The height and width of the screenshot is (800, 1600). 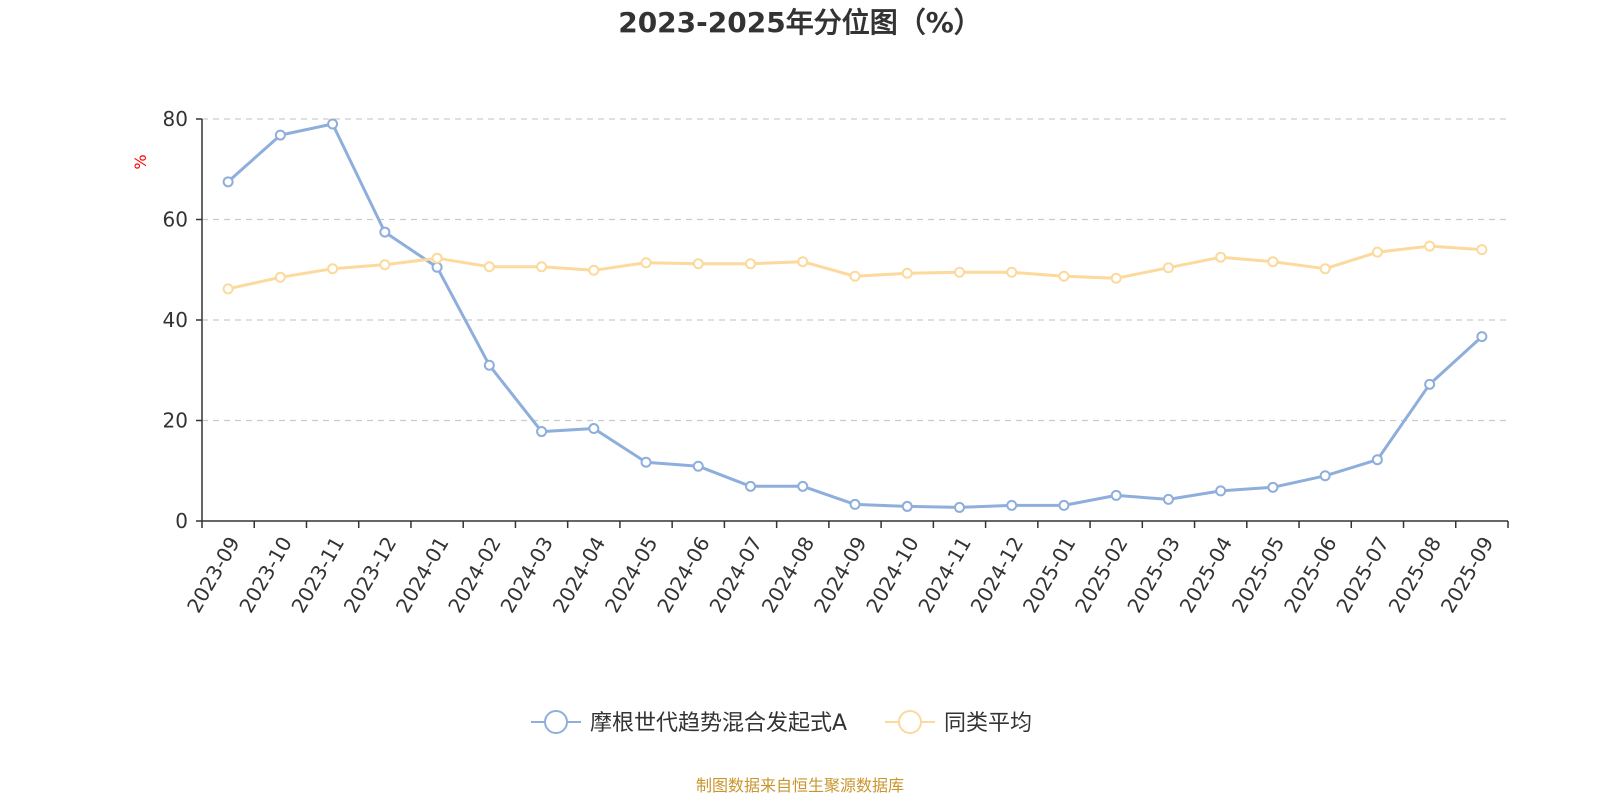 I want to click on legend: 摩根世代趋势混合发起式A 同类平均, so click(x=781, y=723).